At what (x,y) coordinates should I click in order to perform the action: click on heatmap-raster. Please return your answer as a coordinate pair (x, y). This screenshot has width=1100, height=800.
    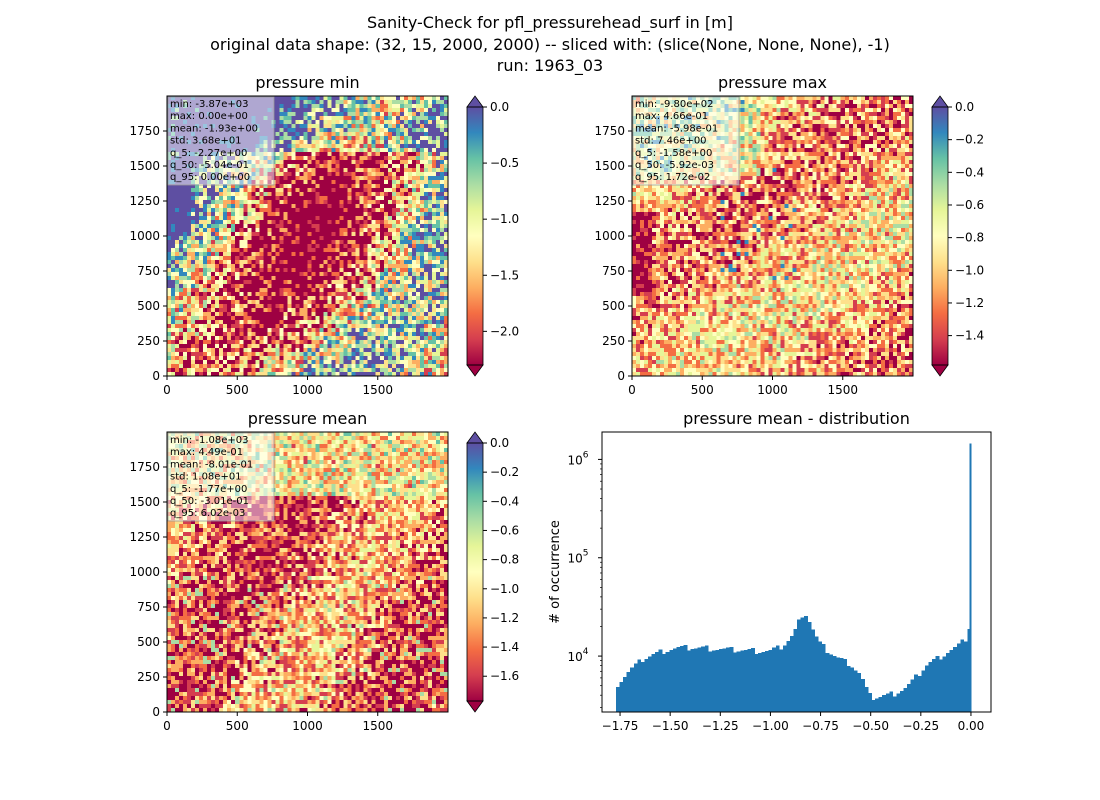
    Looking at the image, I should click on (773, 236).